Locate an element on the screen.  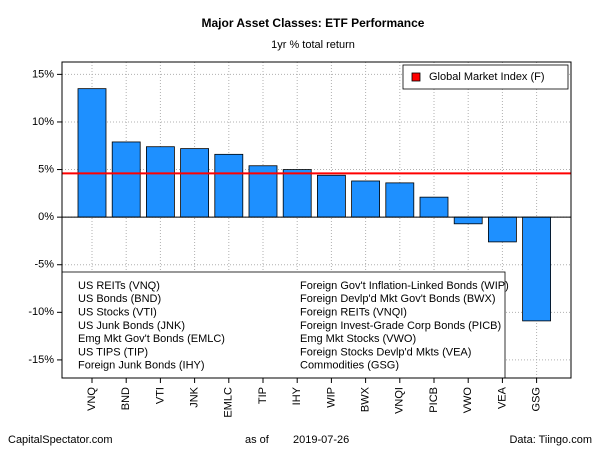
y-tick-label: 0% is located at coordinates (46, 217).